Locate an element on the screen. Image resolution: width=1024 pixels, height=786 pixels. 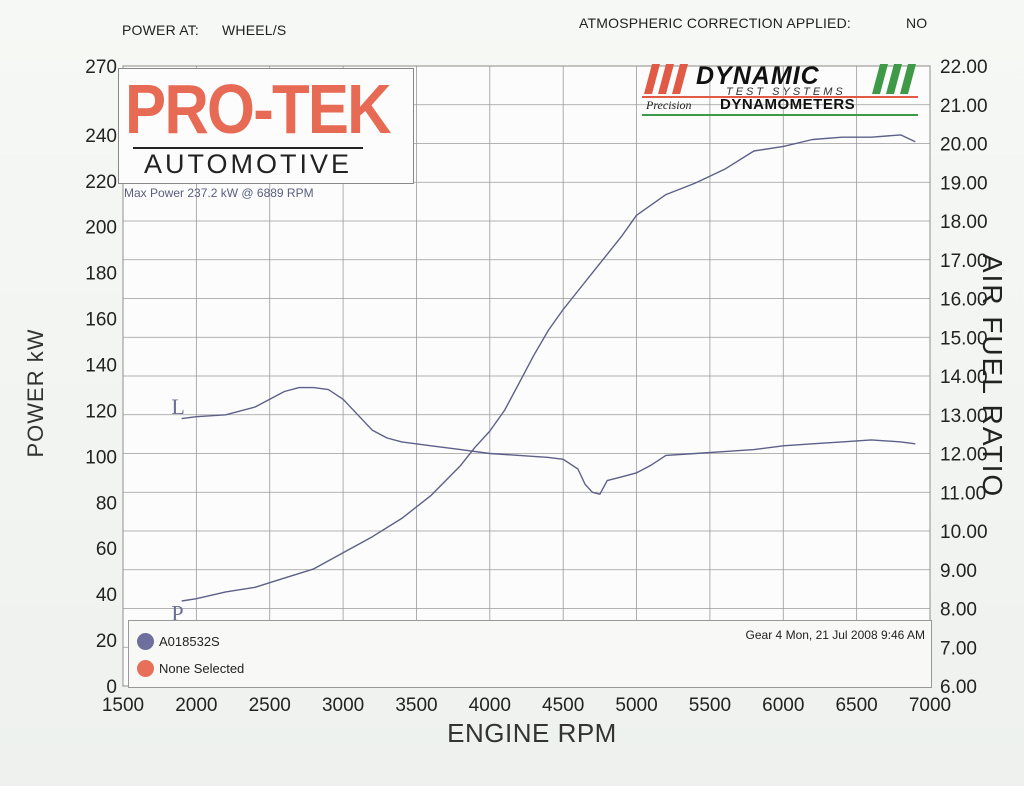
dynamic-logo-subtitle: TEST SYSTEMS is located at coordinates (786, 92).